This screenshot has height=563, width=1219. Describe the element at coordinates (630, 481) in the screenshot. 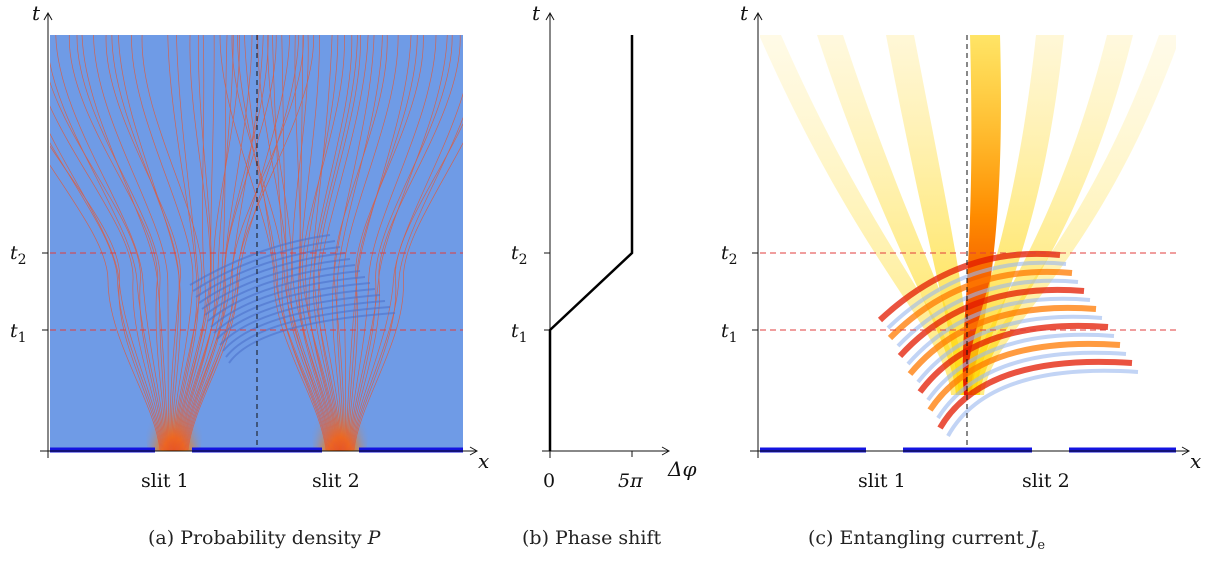

I see `tick-5pi-label: 5π` at that location.